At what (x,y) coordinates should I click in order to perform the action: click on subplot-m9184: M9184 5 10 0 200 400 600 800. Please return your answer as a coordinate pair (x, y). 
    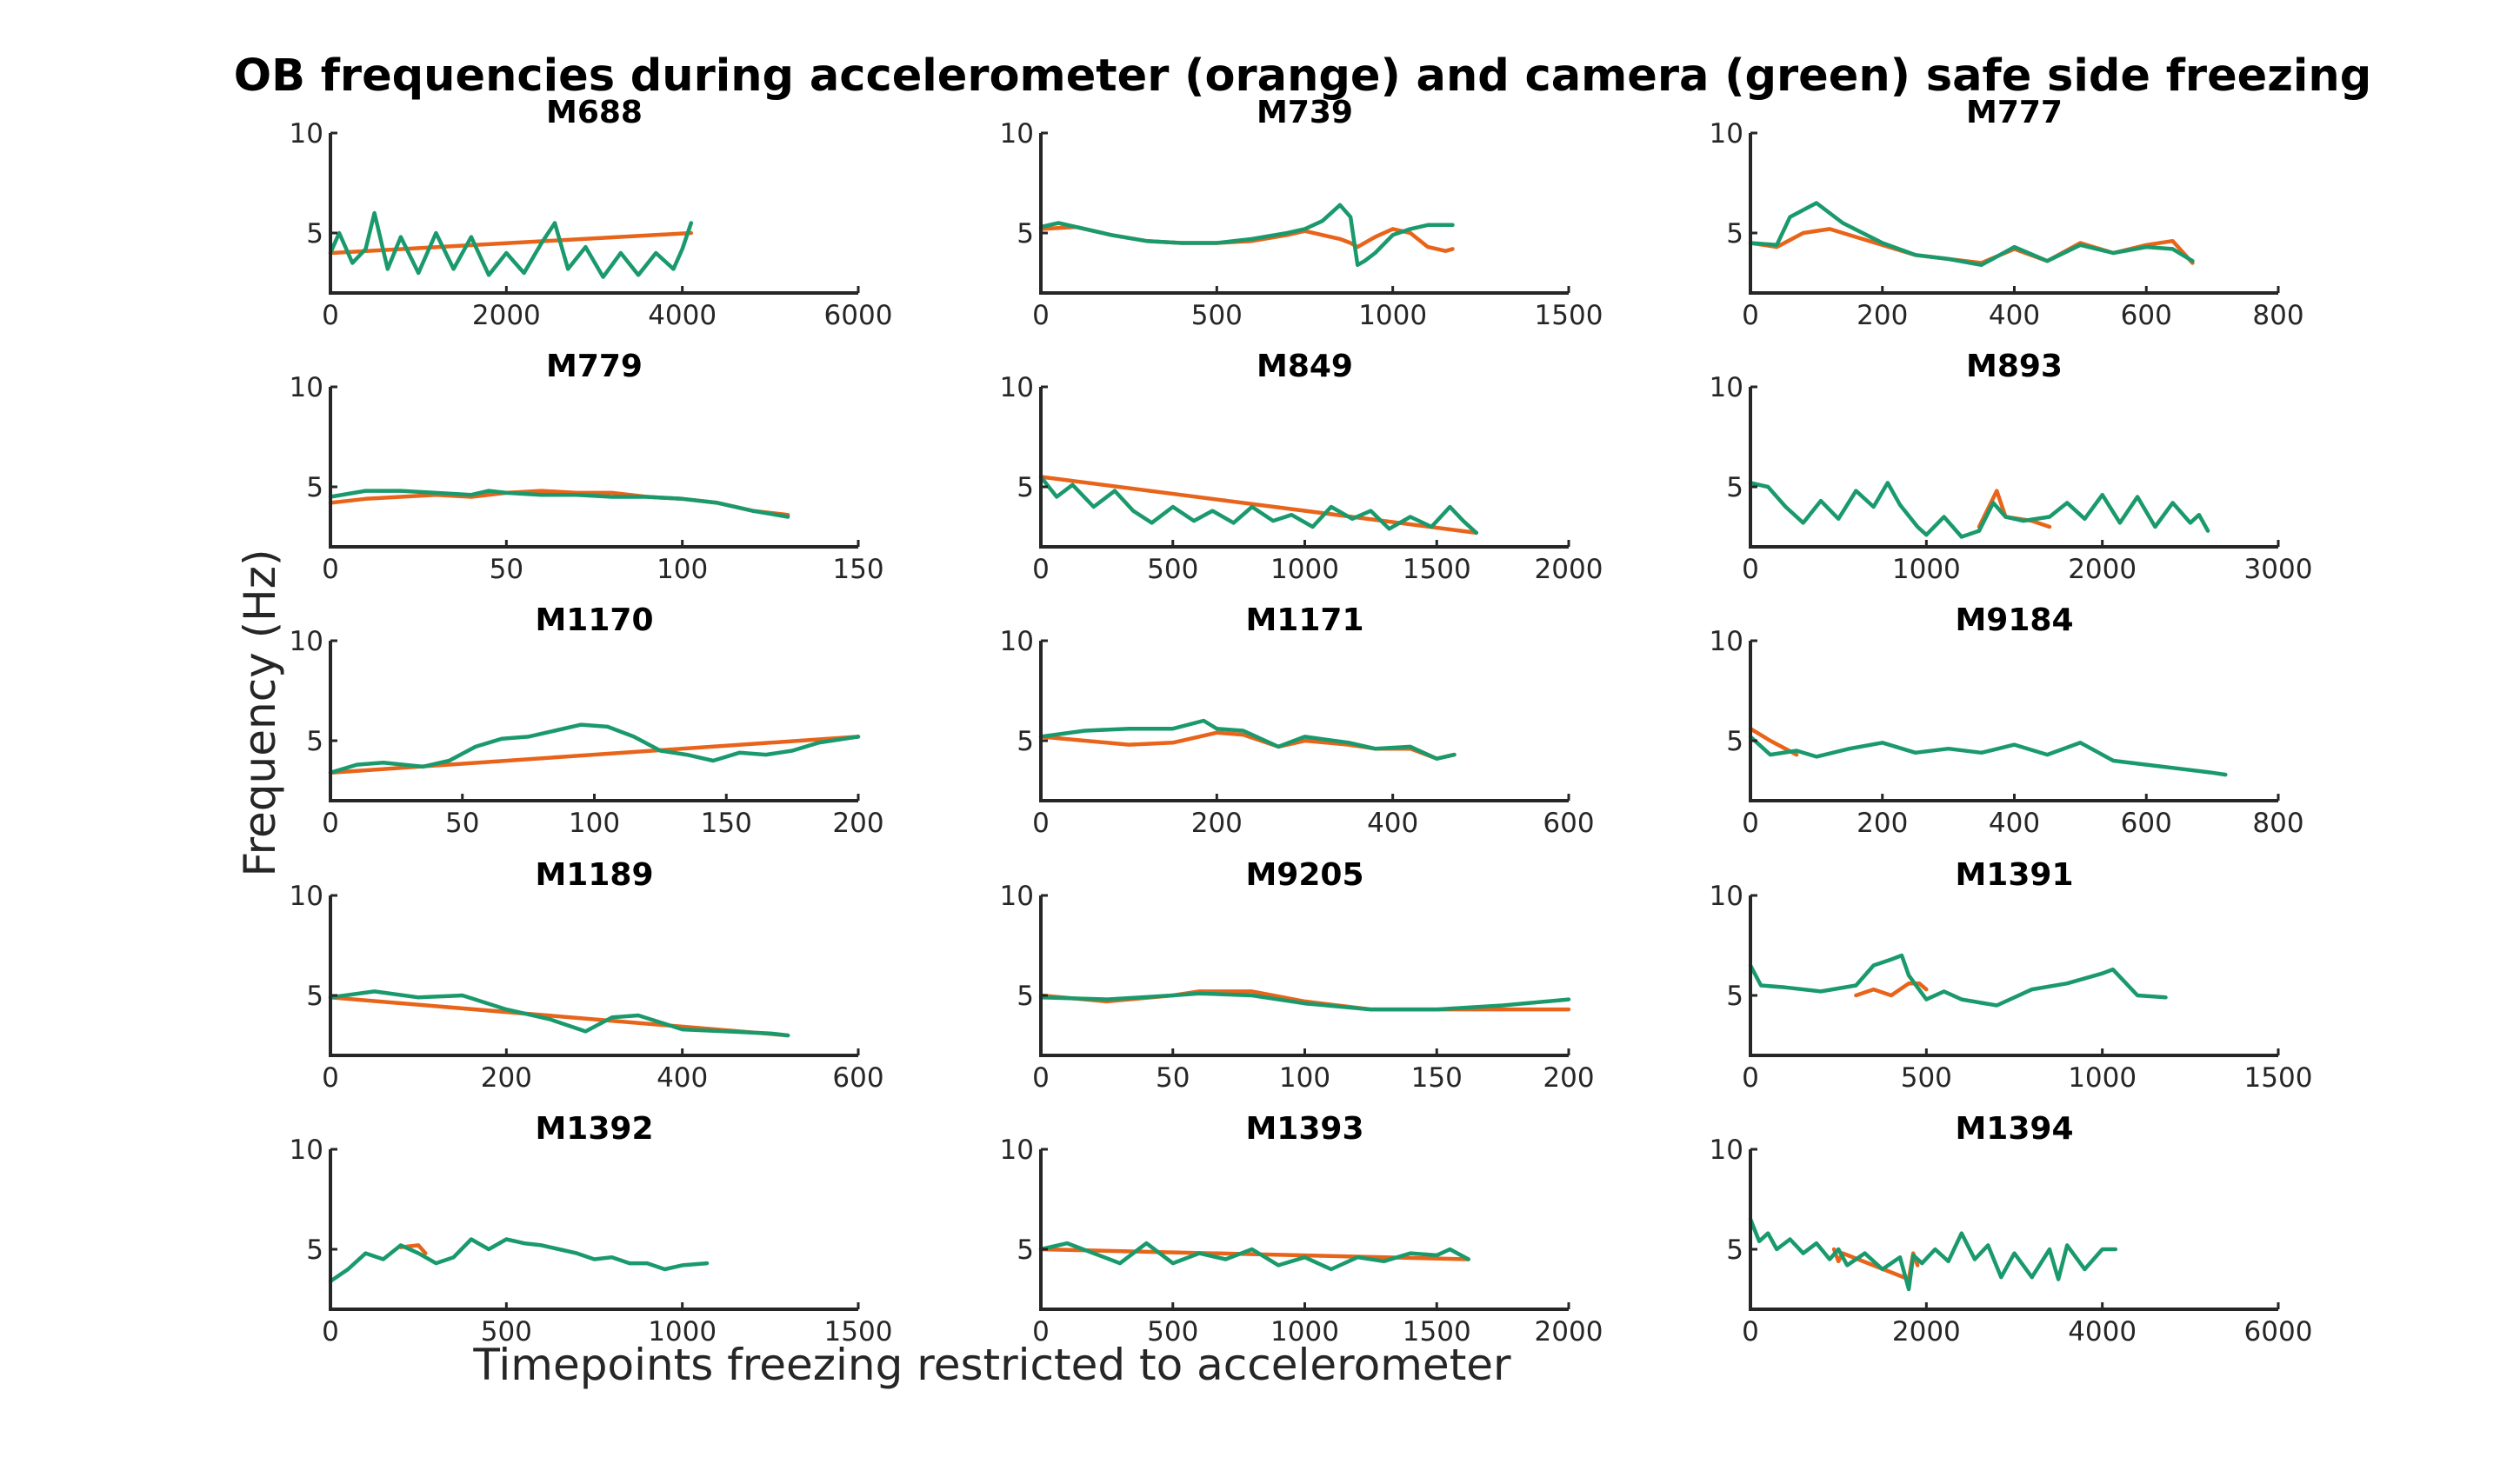
    Looking at the image, I should click on (2007, 721).